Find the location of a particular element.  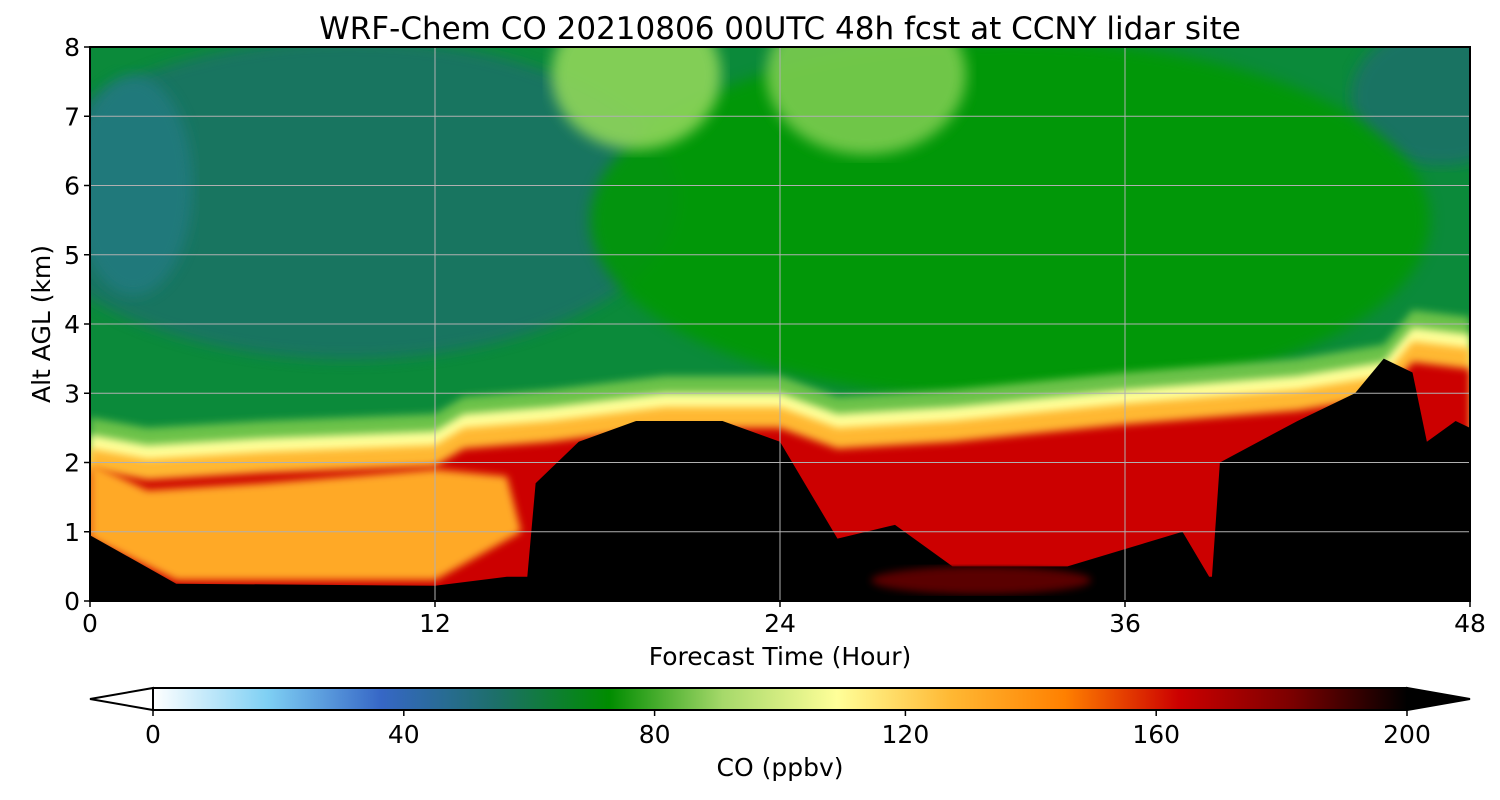

y-axis: 0 1 2 3 4 5 6 7 8 is located at coordinates (77, 324).